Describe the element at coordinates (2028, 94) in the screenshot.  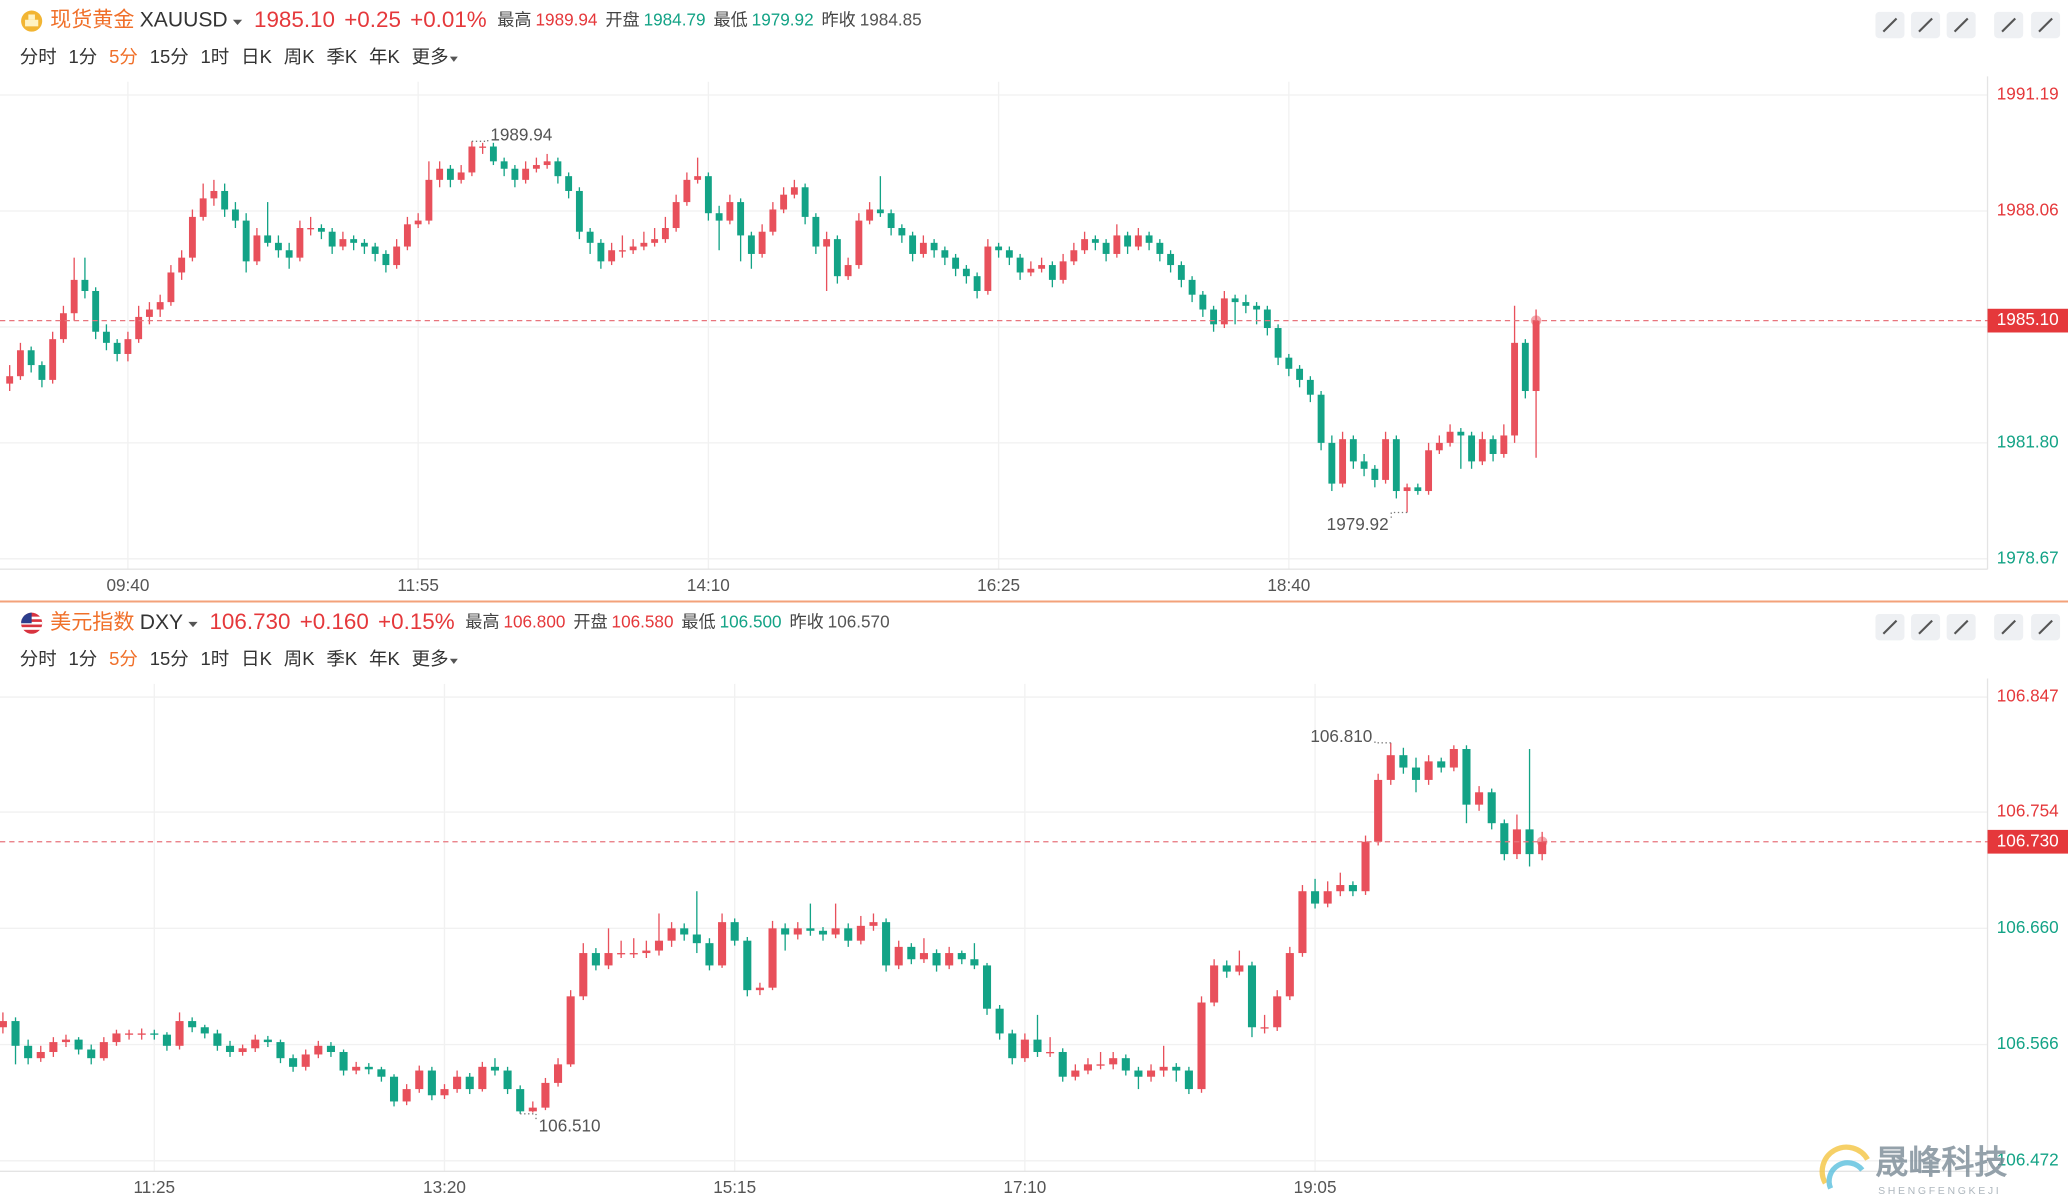
I see `y-tick-label: 1991.19` at that location.